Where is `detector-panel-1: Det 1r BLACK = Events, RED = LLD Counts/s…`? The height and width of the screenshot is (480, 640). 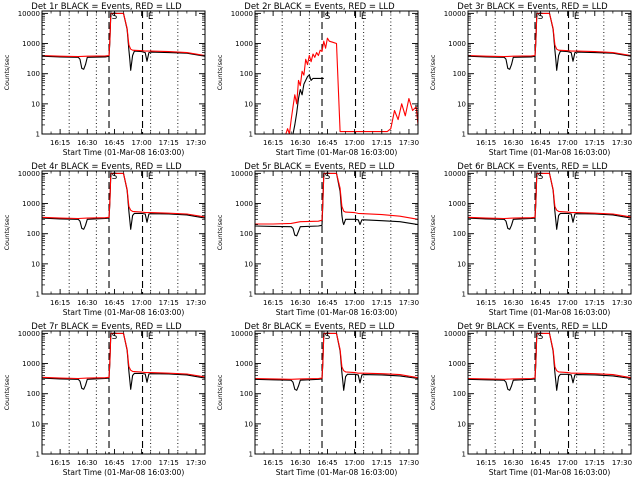 detector-panel-1: Det 1r BLACK = Events, RED = LLD Counts/s… is located at coordinates (106, 80).